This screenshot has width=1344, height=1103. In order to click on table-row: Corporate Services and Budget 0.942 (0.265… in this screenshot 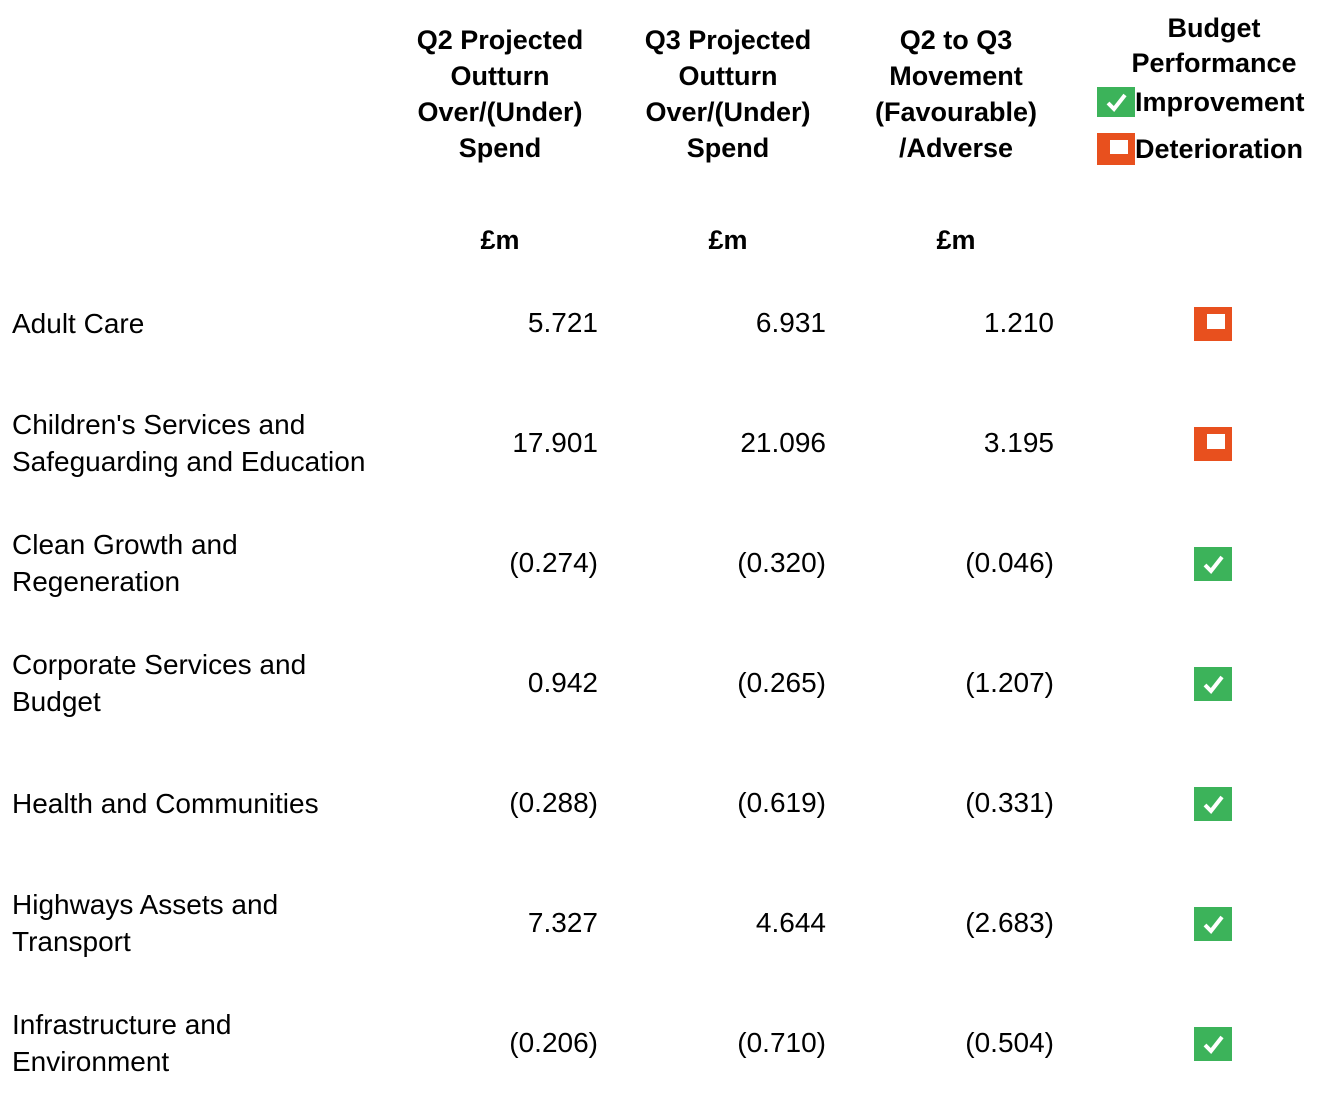, I will do `click(672, 683)`.